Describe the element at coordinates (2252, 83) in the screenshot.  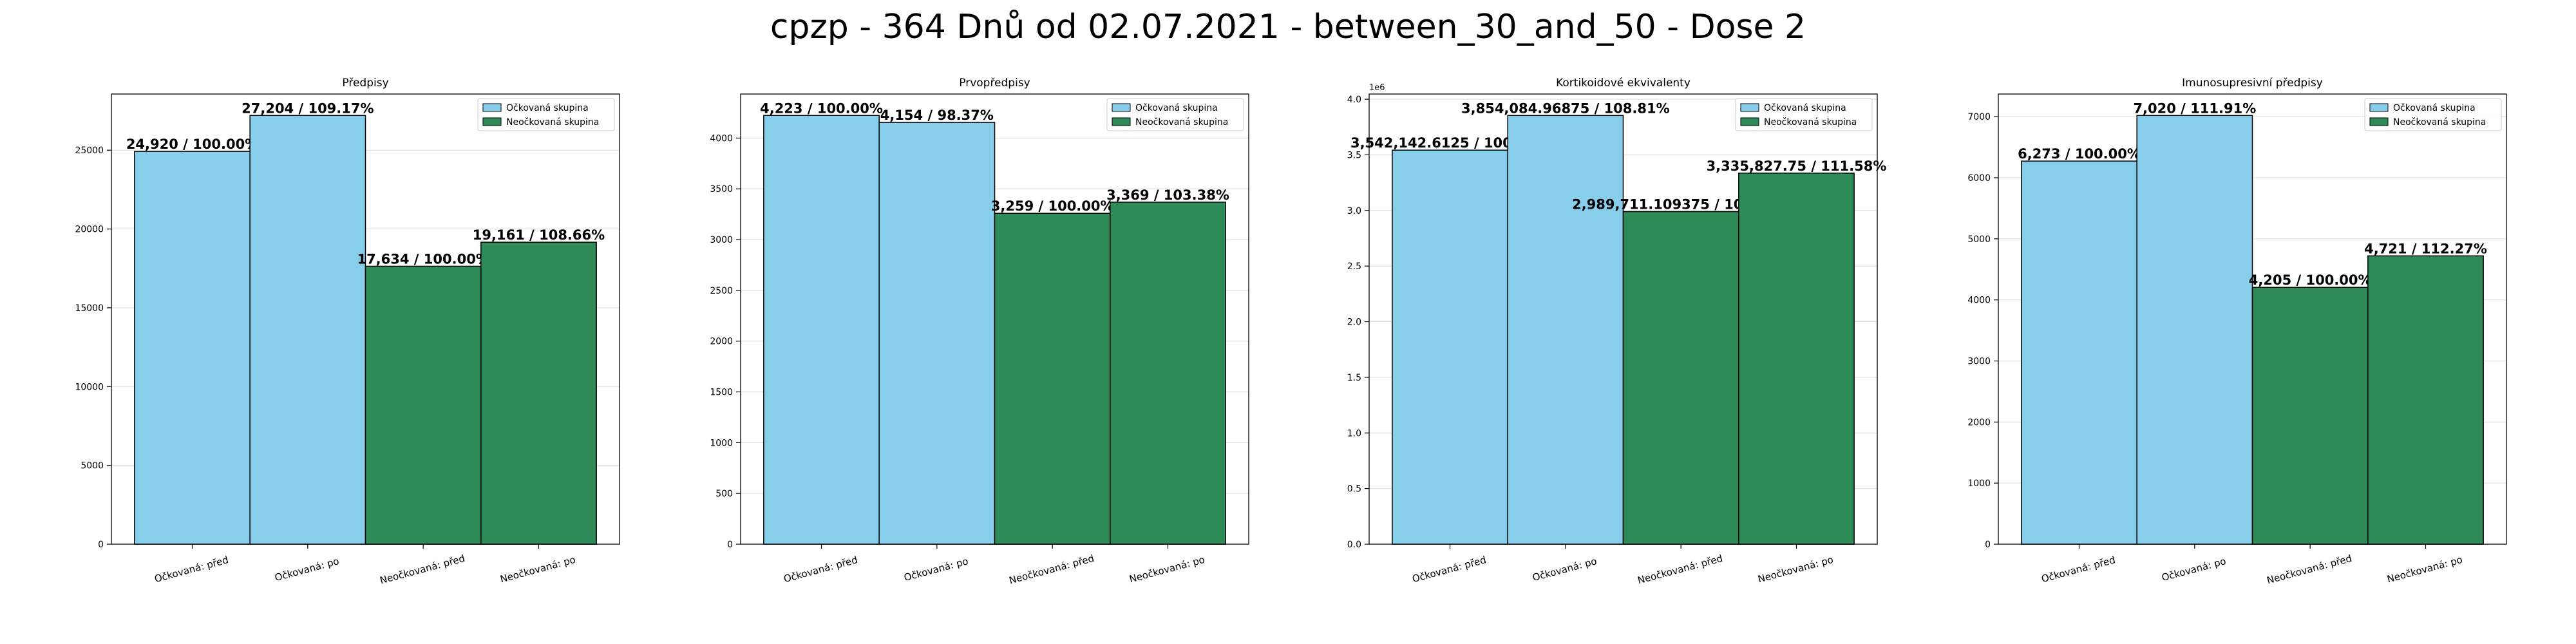
I see `chart-title: Imunosupresivní předpisy` at that location.